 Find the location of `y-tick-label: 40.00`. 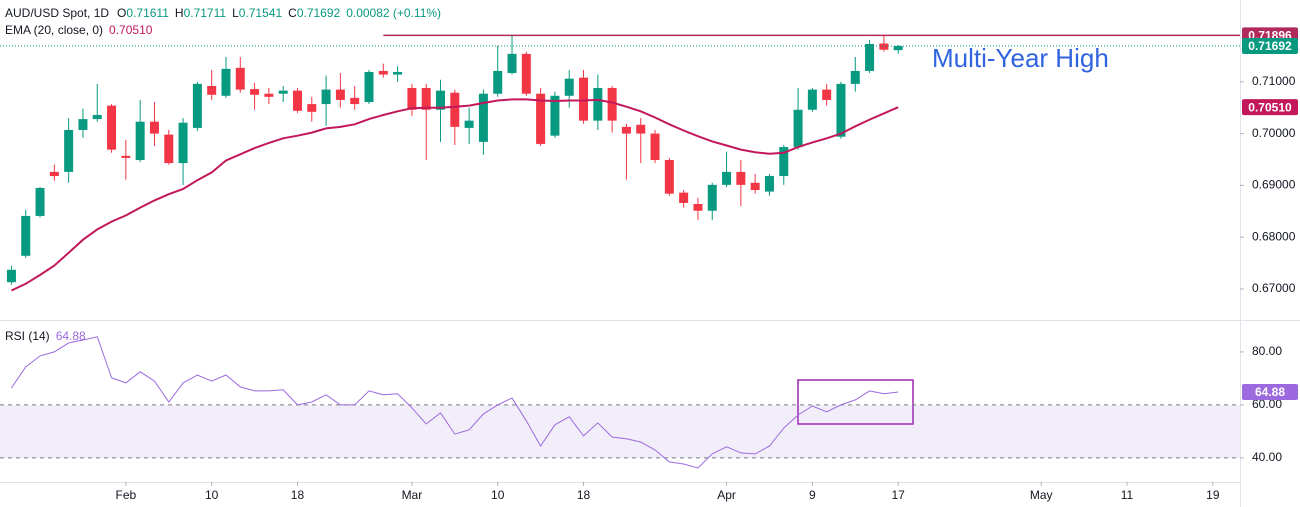

y-tick-label: 40.00 is located at coordinates (1267, 457).